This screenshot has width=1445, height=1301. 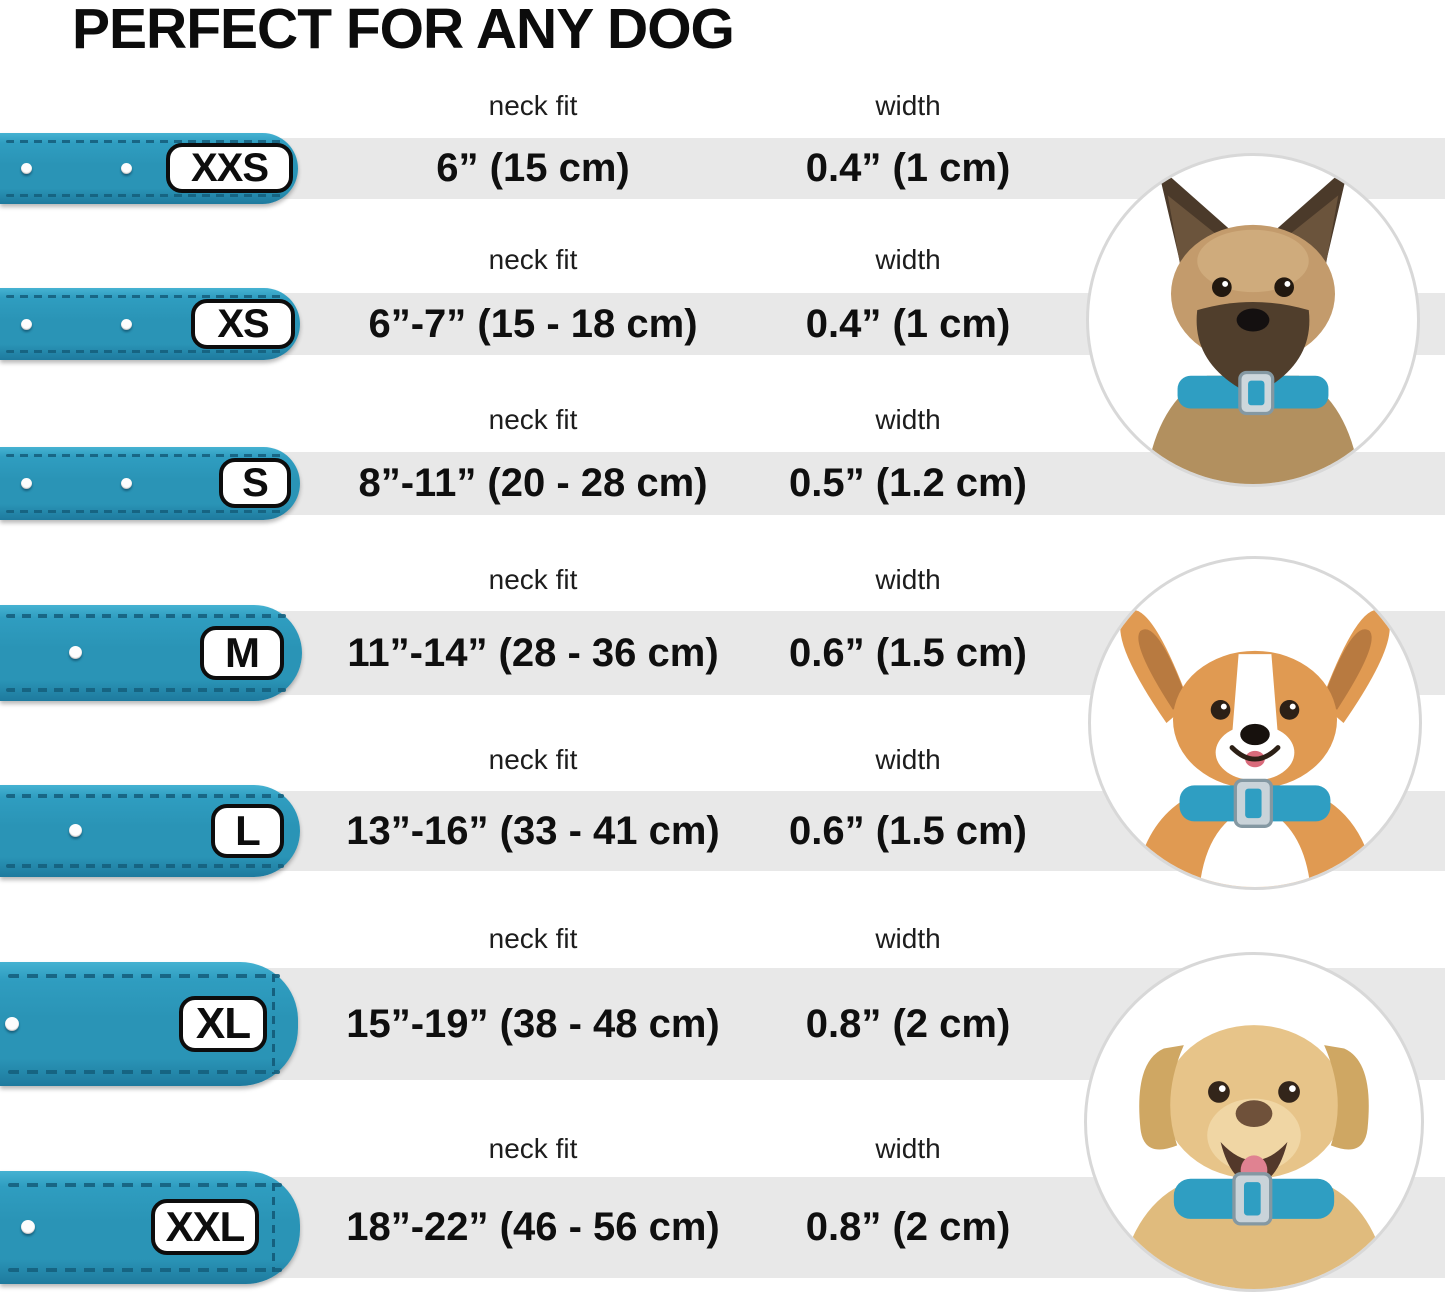 I want to click on neck-fit-value: 6” (15 cm), so click(x=533, y=168).